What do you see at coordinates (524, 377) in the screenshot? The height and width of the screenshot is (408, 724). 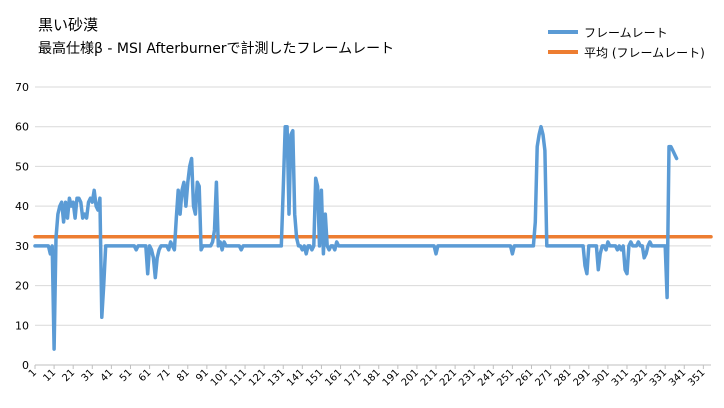 I see `x-tick-label: 261` at bounding box center [524, 377].